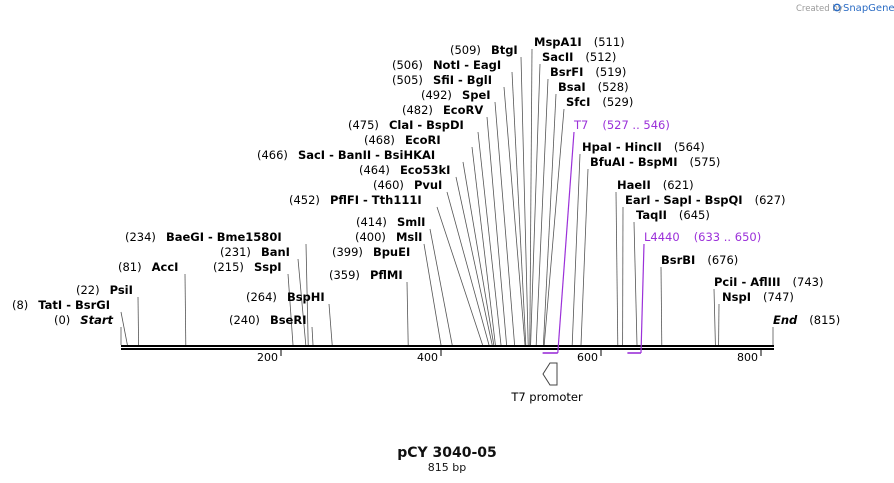 The image size is (894, 483). I want to click on site-position: (743), so click(808, 282).